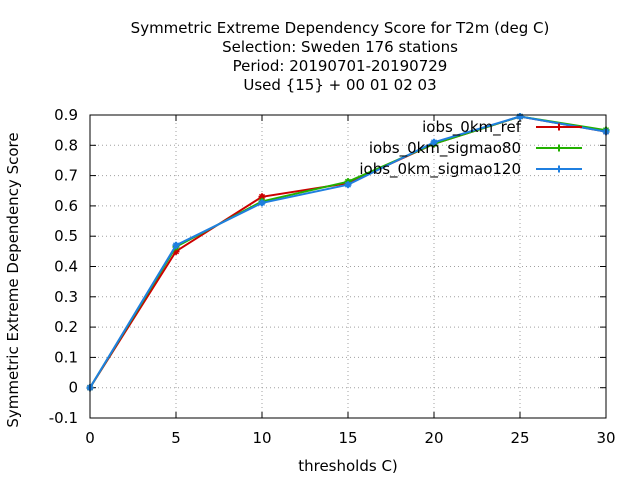 The height and width of the screenshot is (480, 640). I want to click on x-tick-label: 25, so click(519, 438).